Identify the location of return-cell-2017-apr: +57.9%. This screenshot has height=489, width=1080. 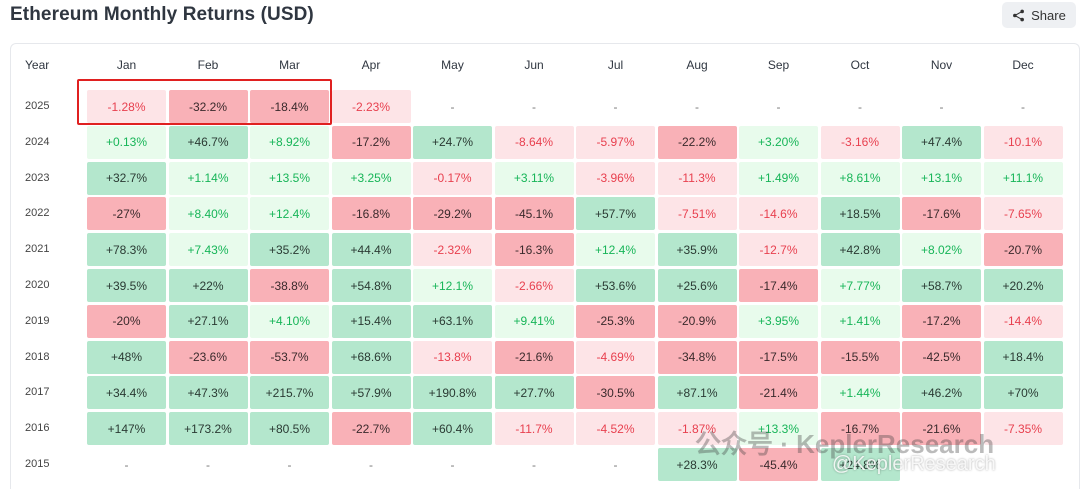
(371, 393).